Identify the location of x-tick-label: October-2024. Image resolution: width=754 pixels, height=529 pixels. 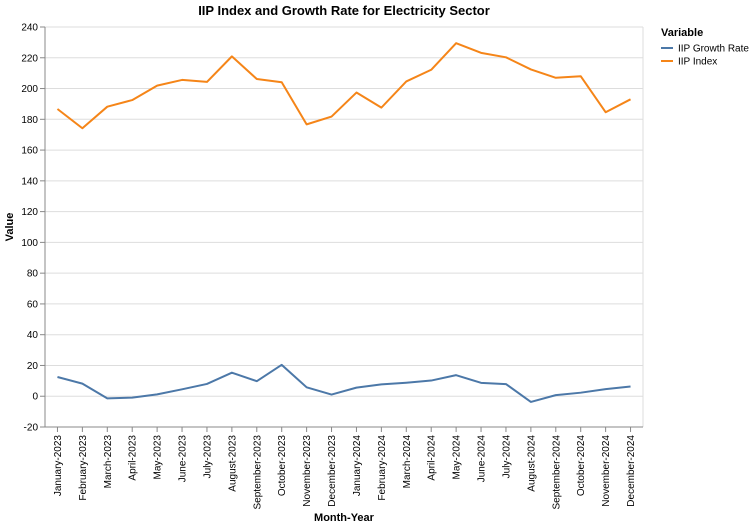
(581, 466).